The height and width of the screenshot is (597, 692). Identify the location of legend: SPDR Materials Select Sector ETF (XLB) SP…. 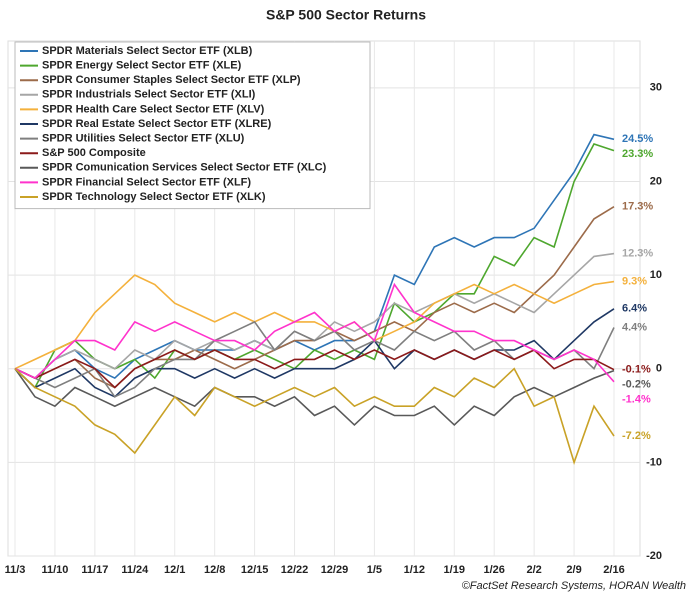
(192, 125).